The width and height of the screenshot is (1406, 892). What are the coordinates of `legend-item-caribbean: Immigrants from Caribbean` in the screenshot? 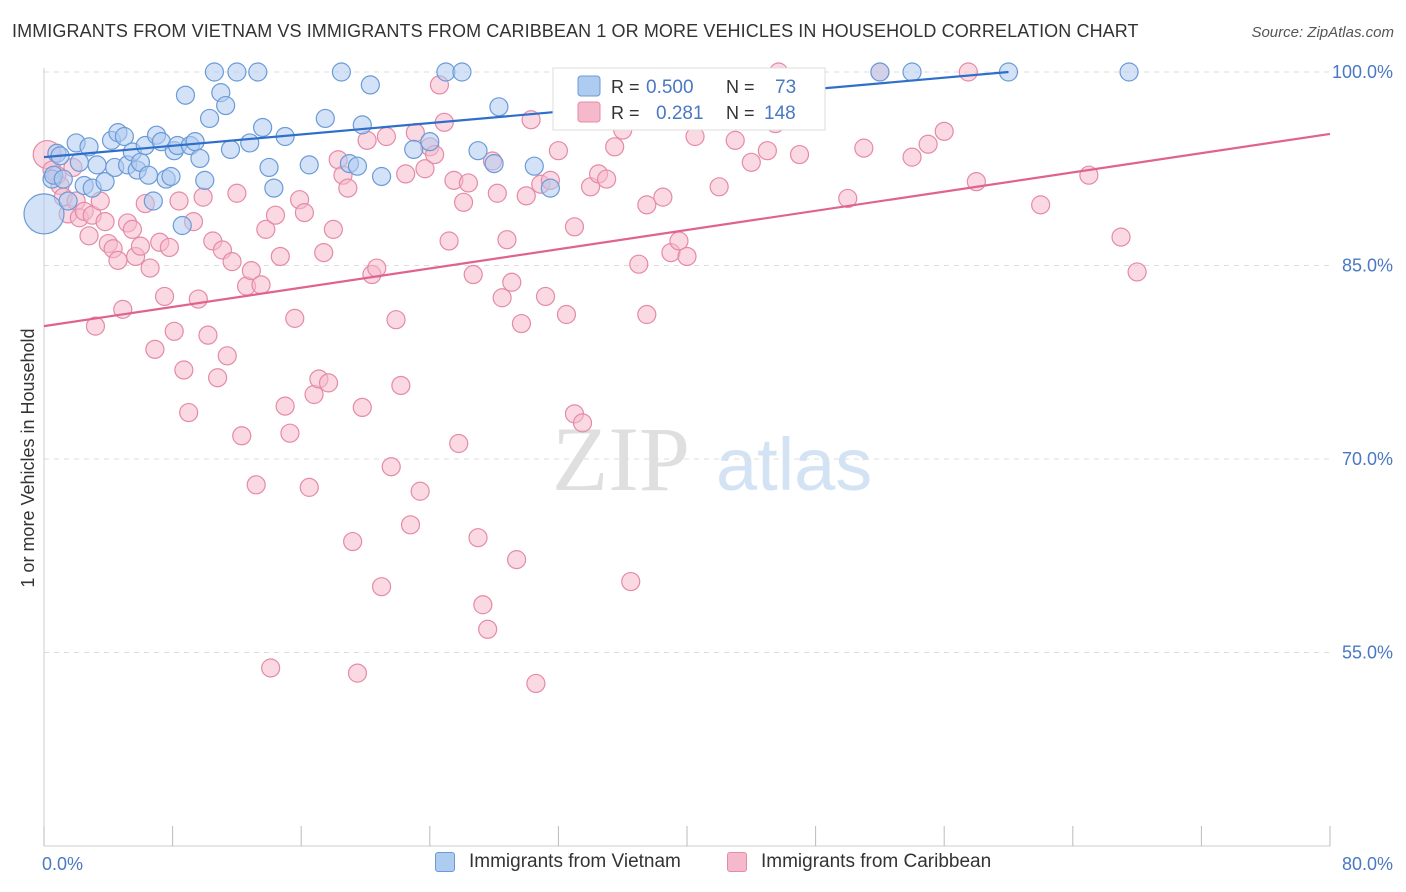 It's located at (859, 862).